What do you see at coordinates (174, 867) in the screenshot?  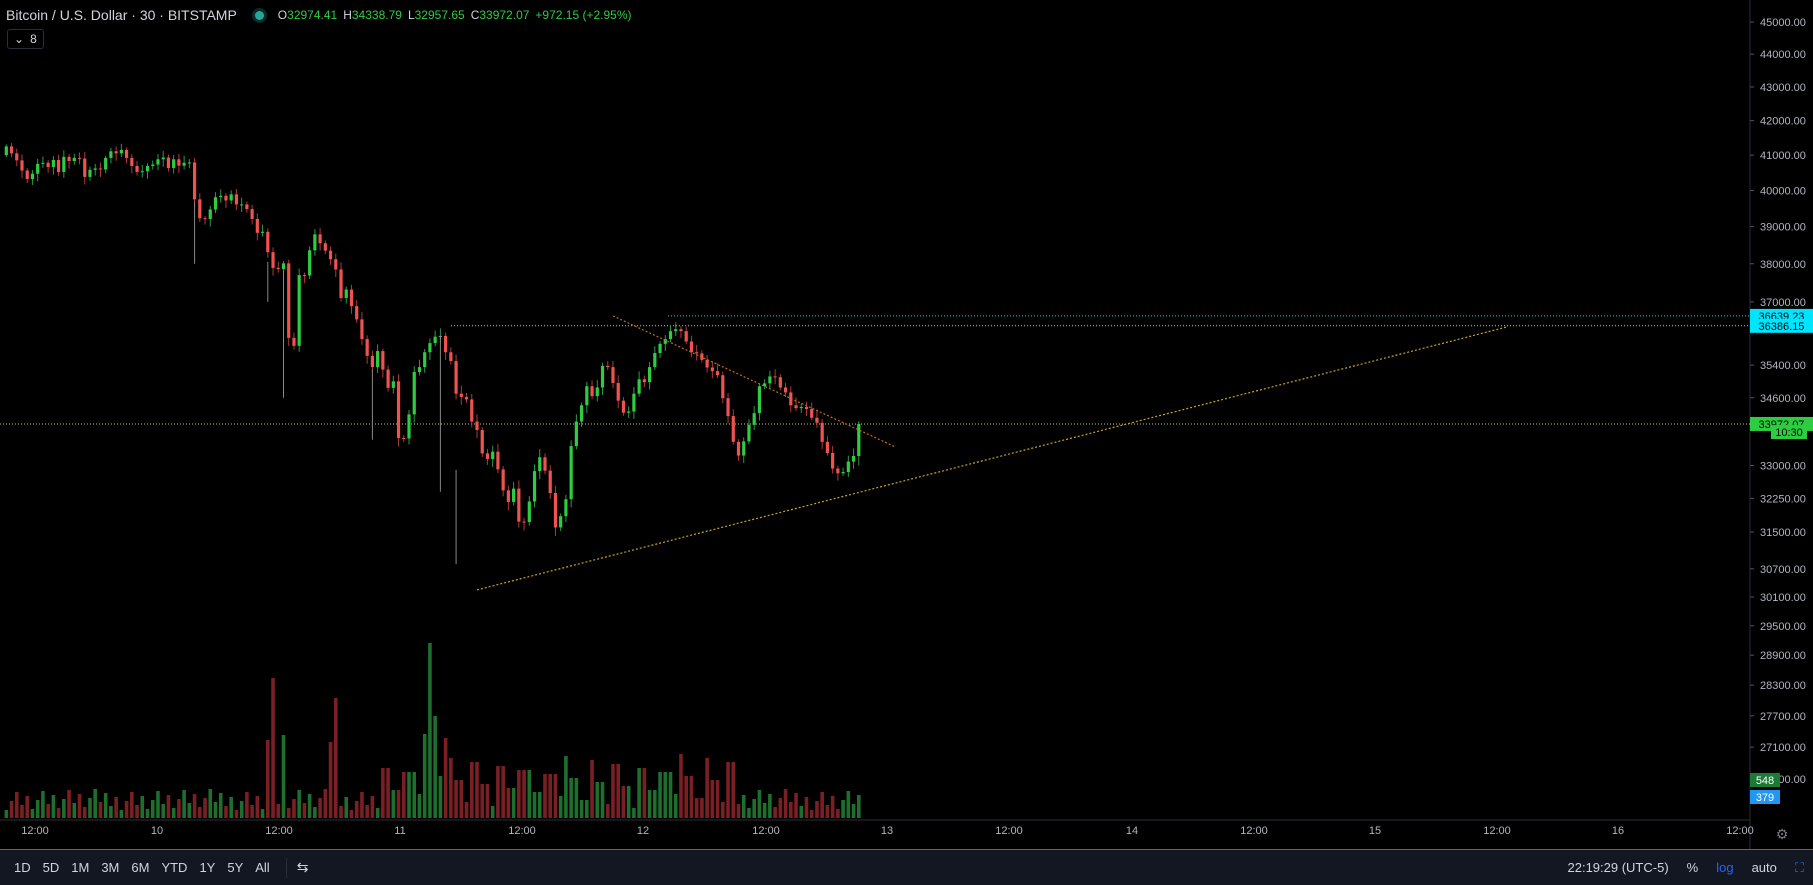 I see `range-button-ytd: YTD` at bounding box center [174, 867].